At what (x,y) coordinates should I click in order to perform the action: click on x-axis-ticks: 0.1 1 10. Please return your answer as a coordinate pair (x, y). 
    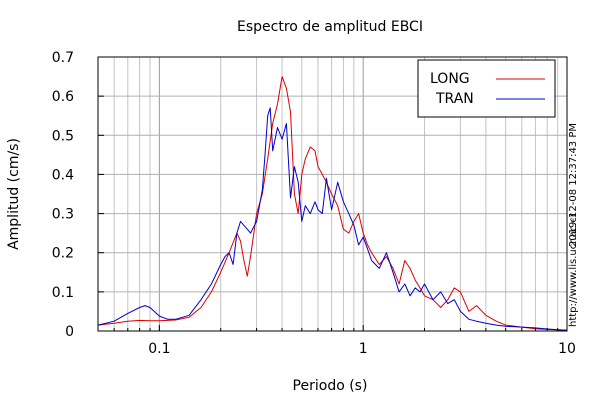
    Looking at the image, I should click on (336, 341).